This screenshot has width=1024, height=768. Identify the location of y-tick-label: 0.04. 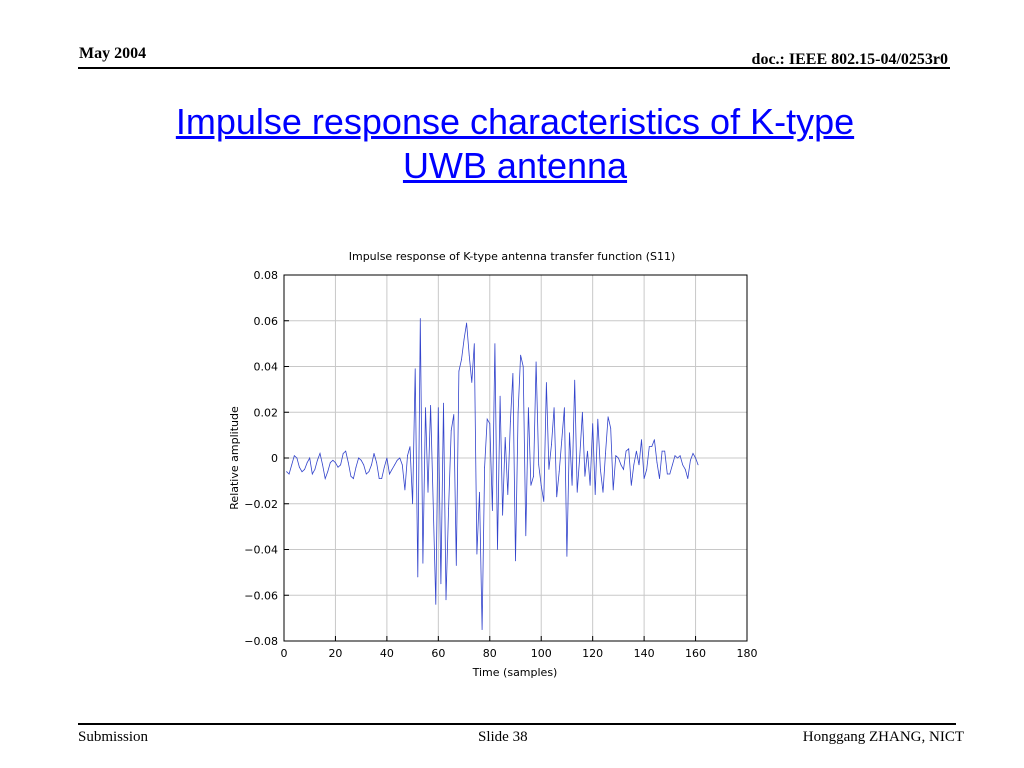
(266, 367).